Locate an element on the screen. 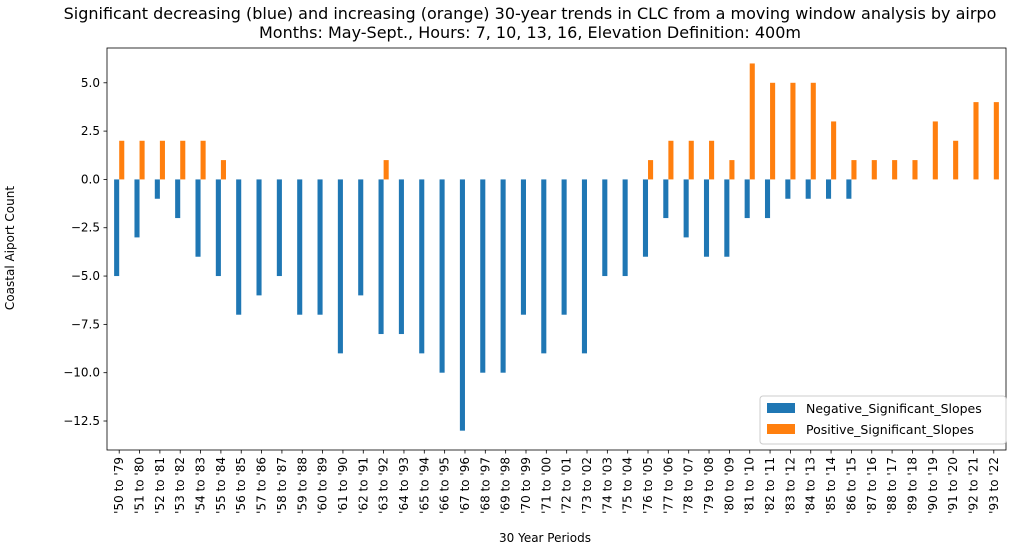 The image size is (1018, 549). x-tick-label: '59 to '88 is located at coordinates (302, 485).